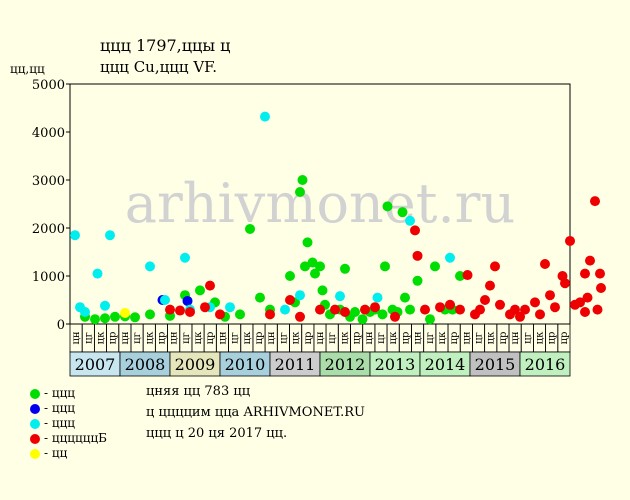 This screenshot has width=630, height=500. What do you see at coordinates (345, 364) in the screenshot?
I see `year-label: 2012` at bounding box center [345, 364].